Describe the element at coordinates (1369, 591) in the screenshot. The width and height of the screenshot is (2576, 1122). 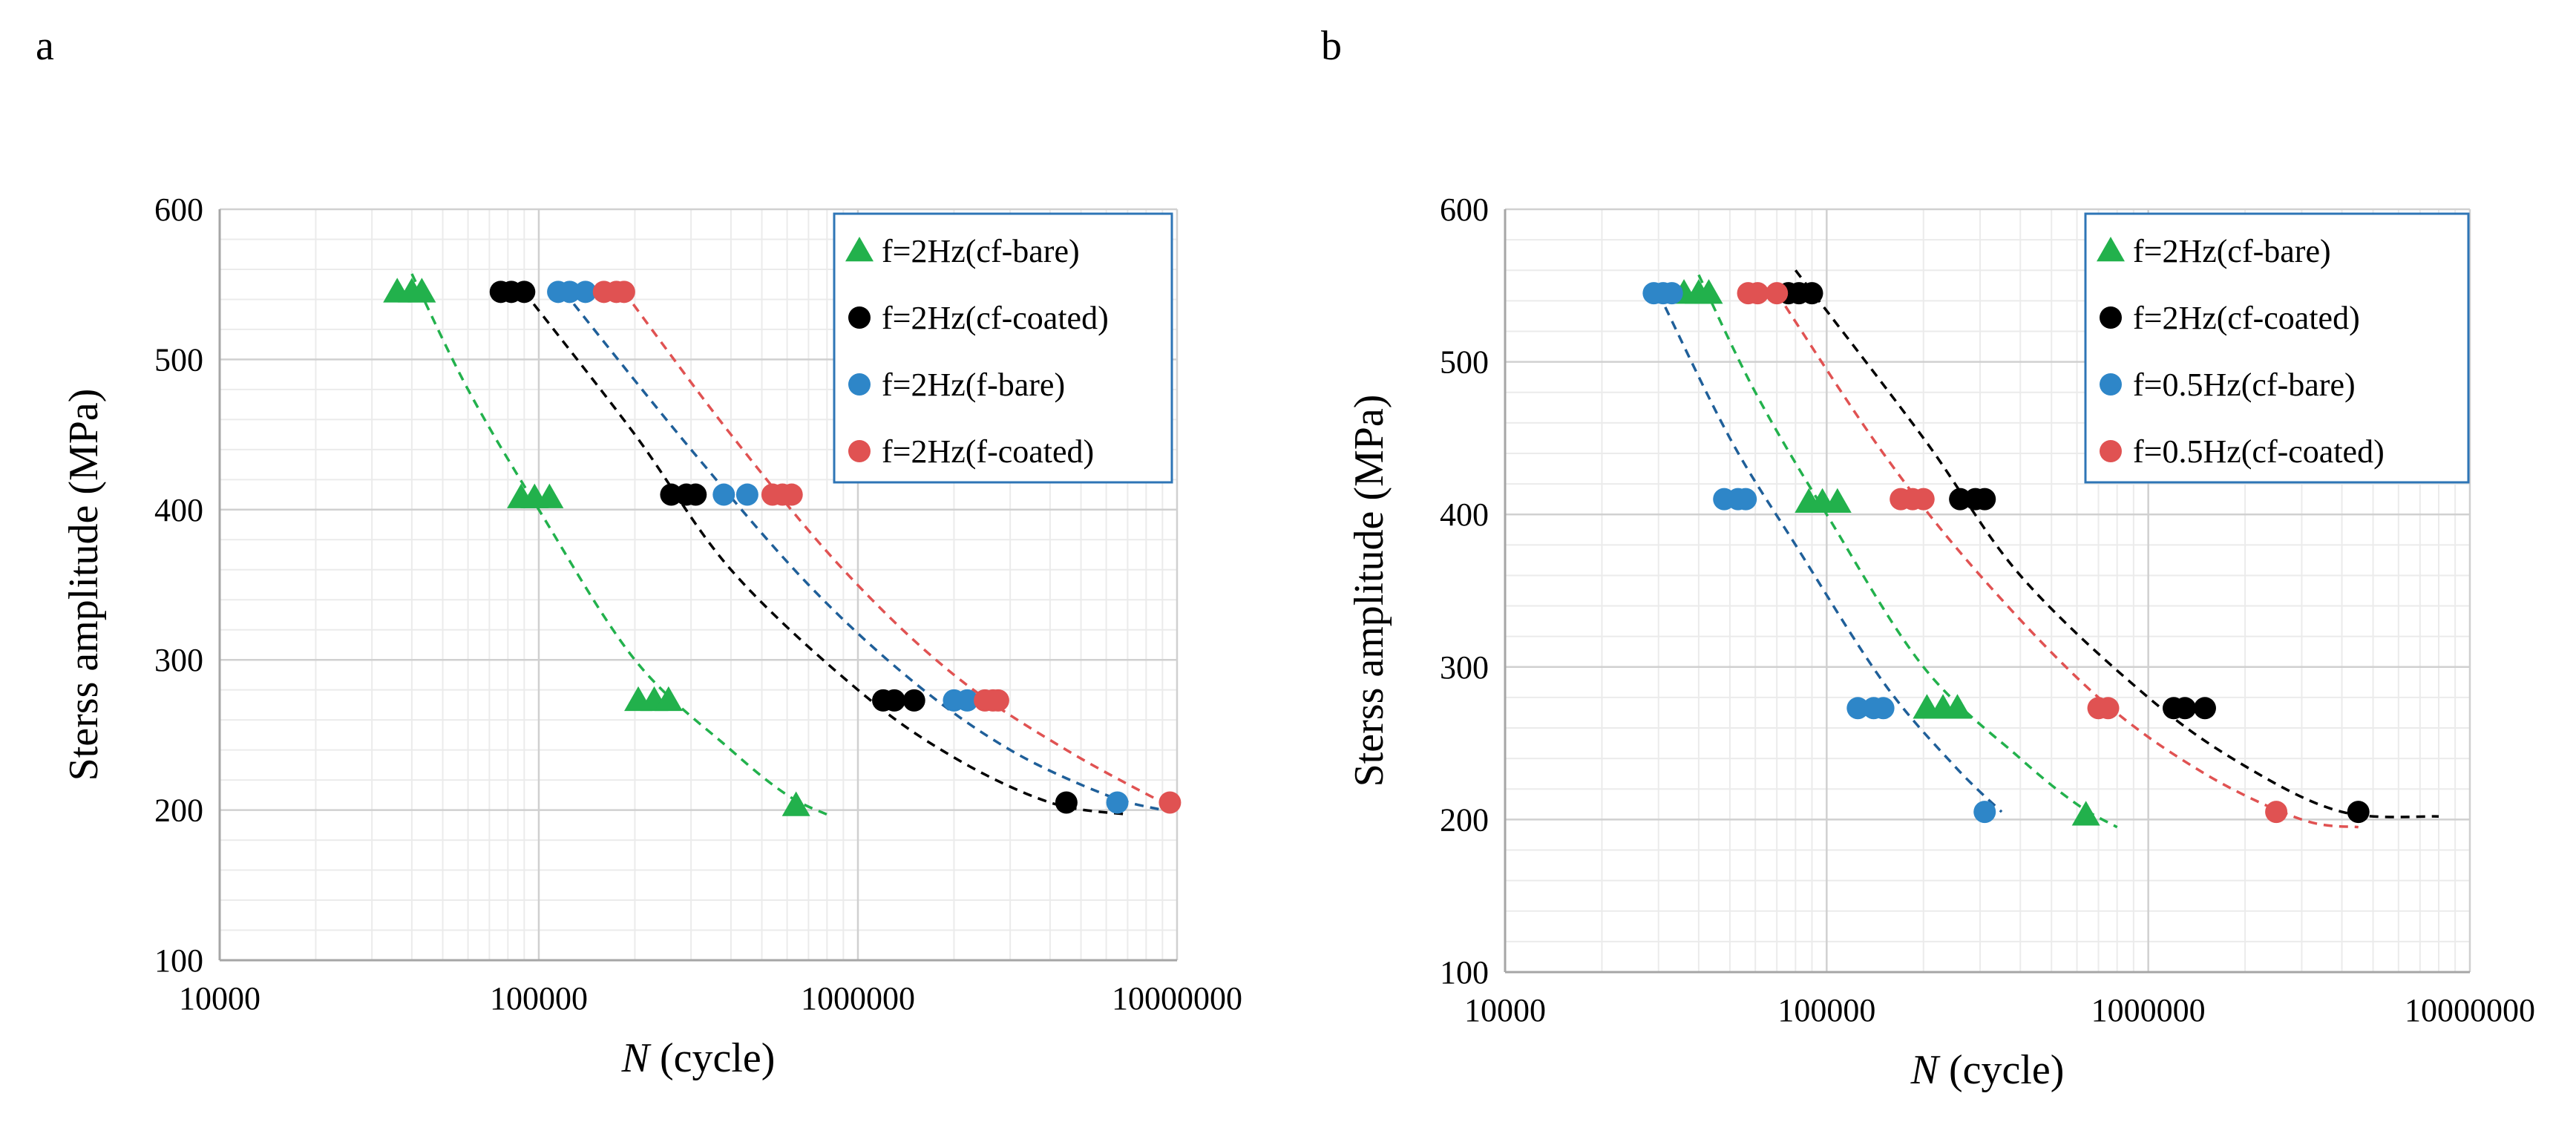
I see `chart-b-y-axis-title: Sterss amplitude (MPa)` at that location.